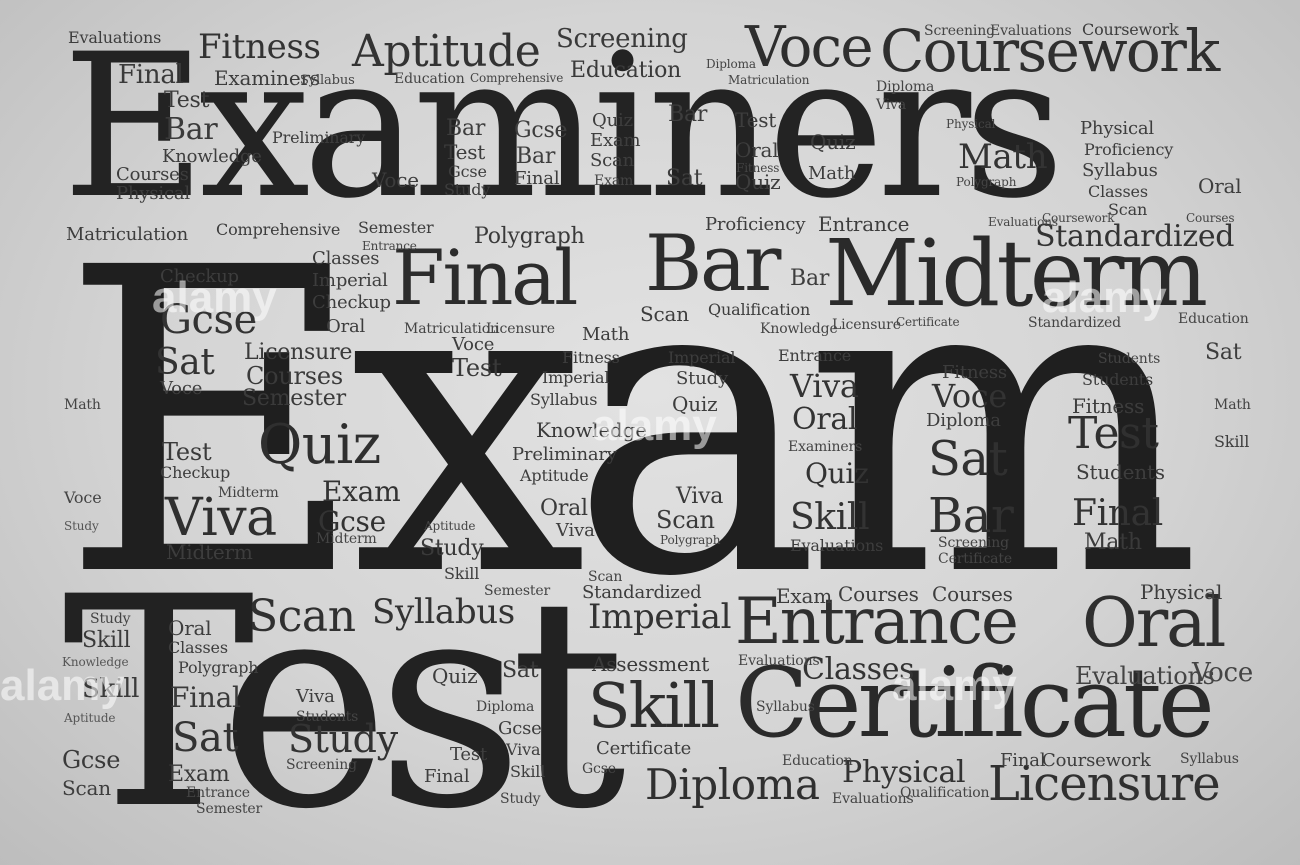 The image size is (1300, 865). What do you see at coordinates (90, 718) in the screenshot?
I see `word-aptitude-4: Aptitude` at bounding box center [90, 718].